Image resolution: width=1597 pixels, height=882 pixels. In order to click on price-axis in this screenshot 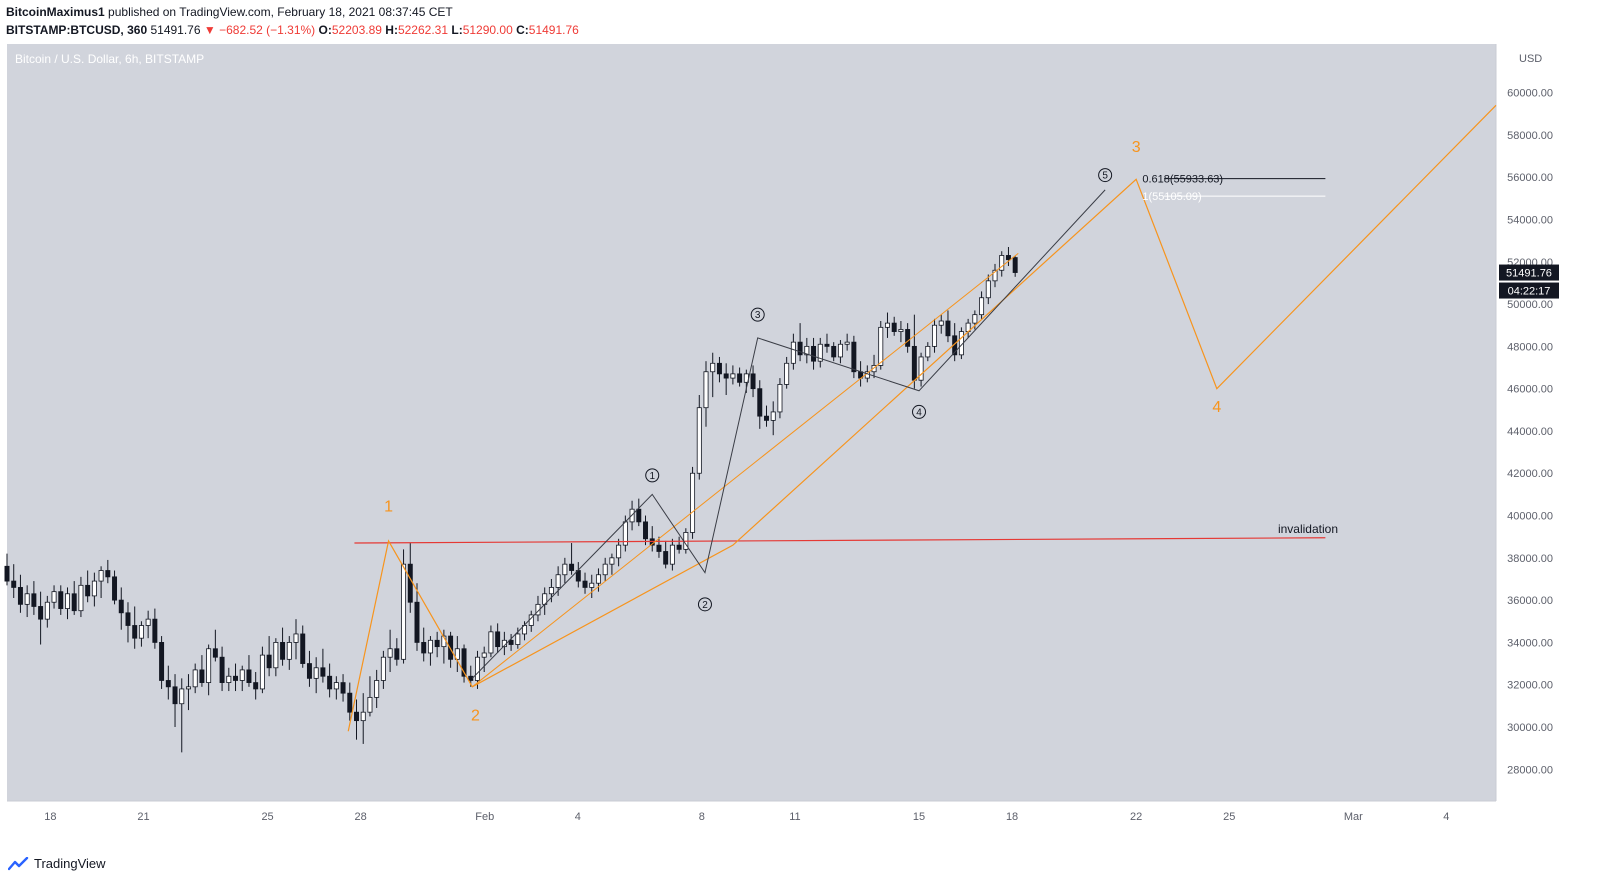, I will do `click(1530, 422)`.